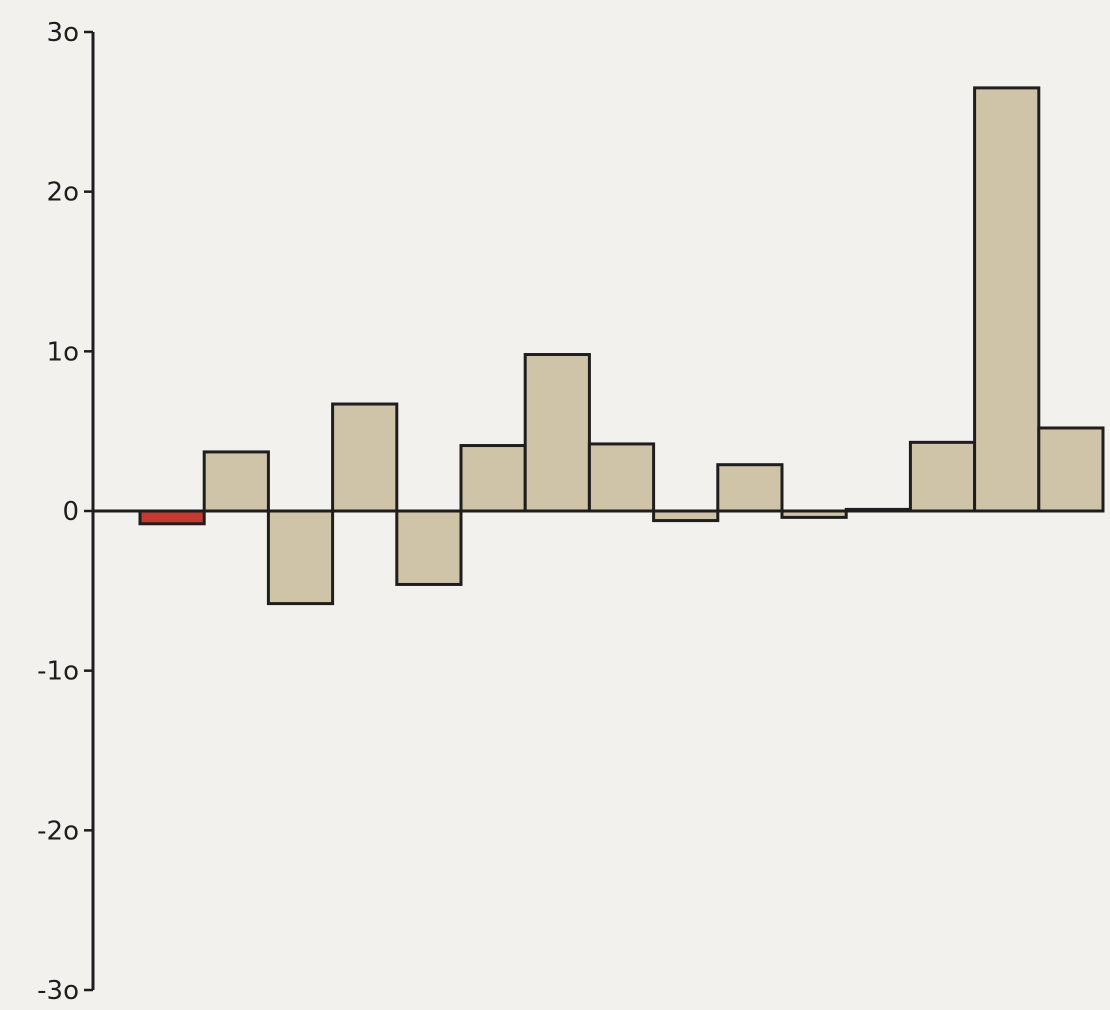 This screenshot has width=1110, height=1010. Describe the element at coordinates (63, 193) in the screenshot. I see `y-tick-label: 2o` at that location.